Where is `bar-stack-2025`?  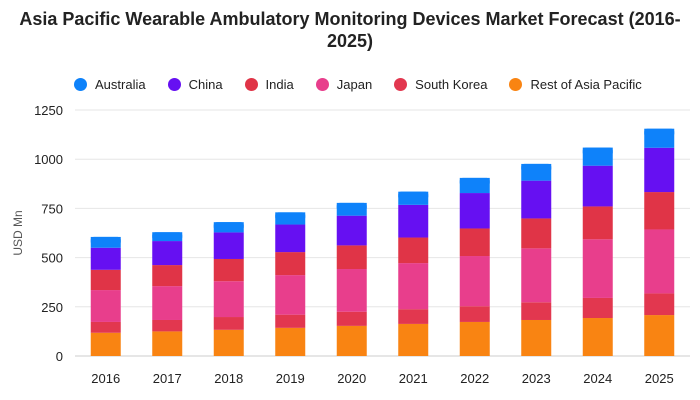
bar-stack-2025 is located at coordinates (659, 242).